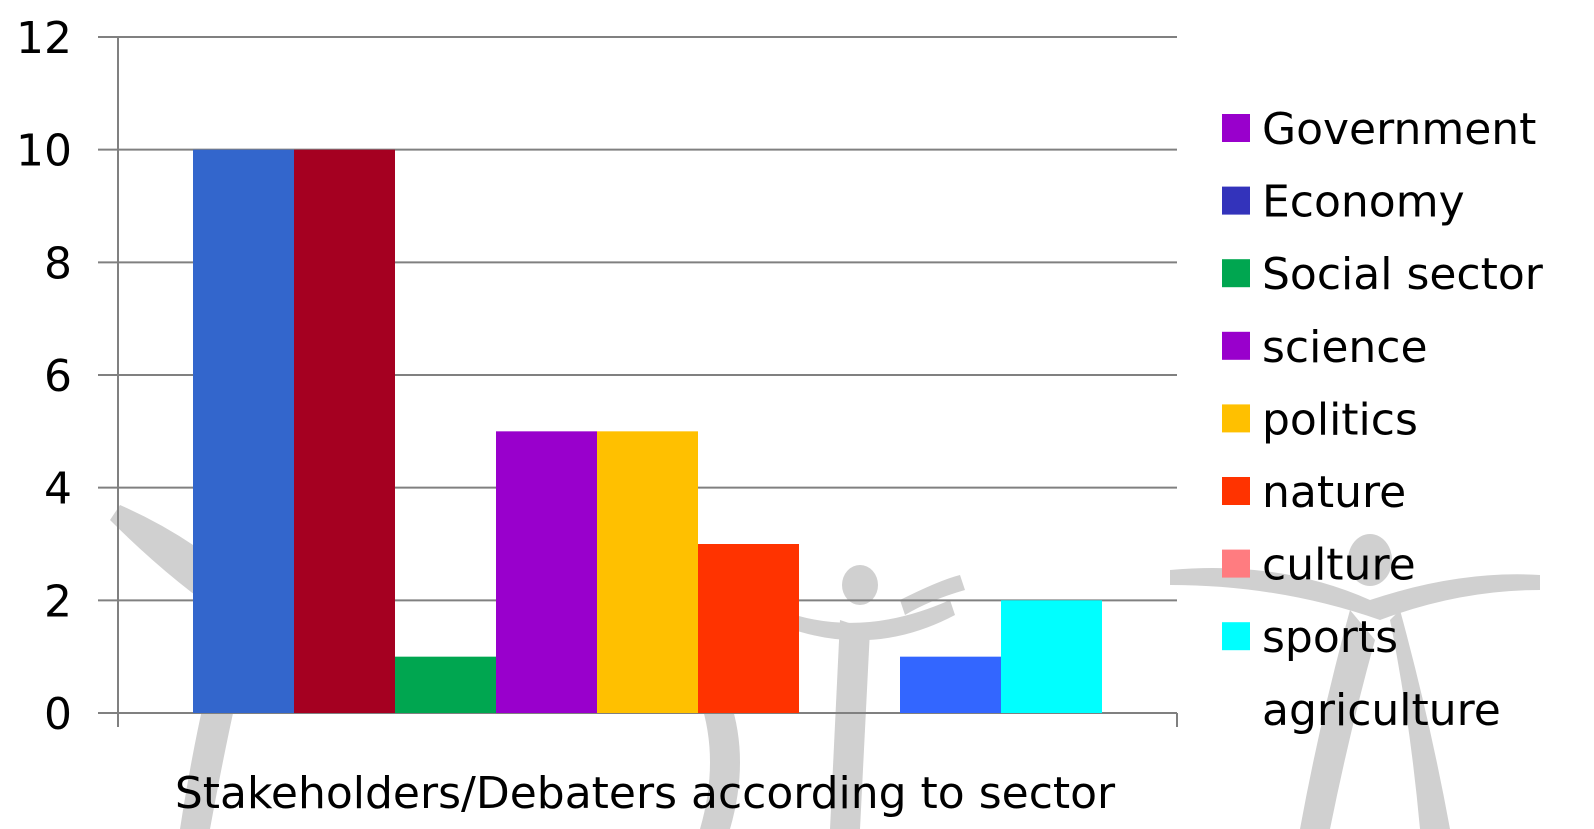  What do you see at coordinates (1236, 636) in the screenshot?
I see `legend-swatch-sports` at bounding box center [1236, 636].